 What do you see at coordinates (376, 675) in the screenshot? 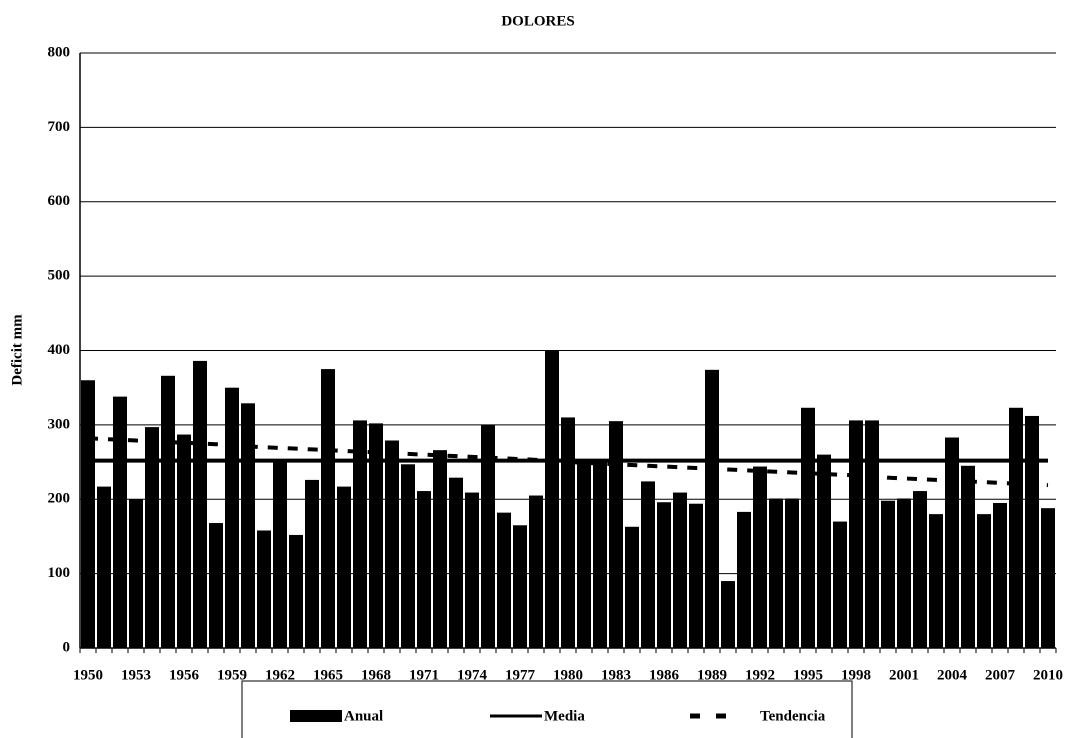
I see `x-tick-label: 1968` at bounding box center [376, 675].